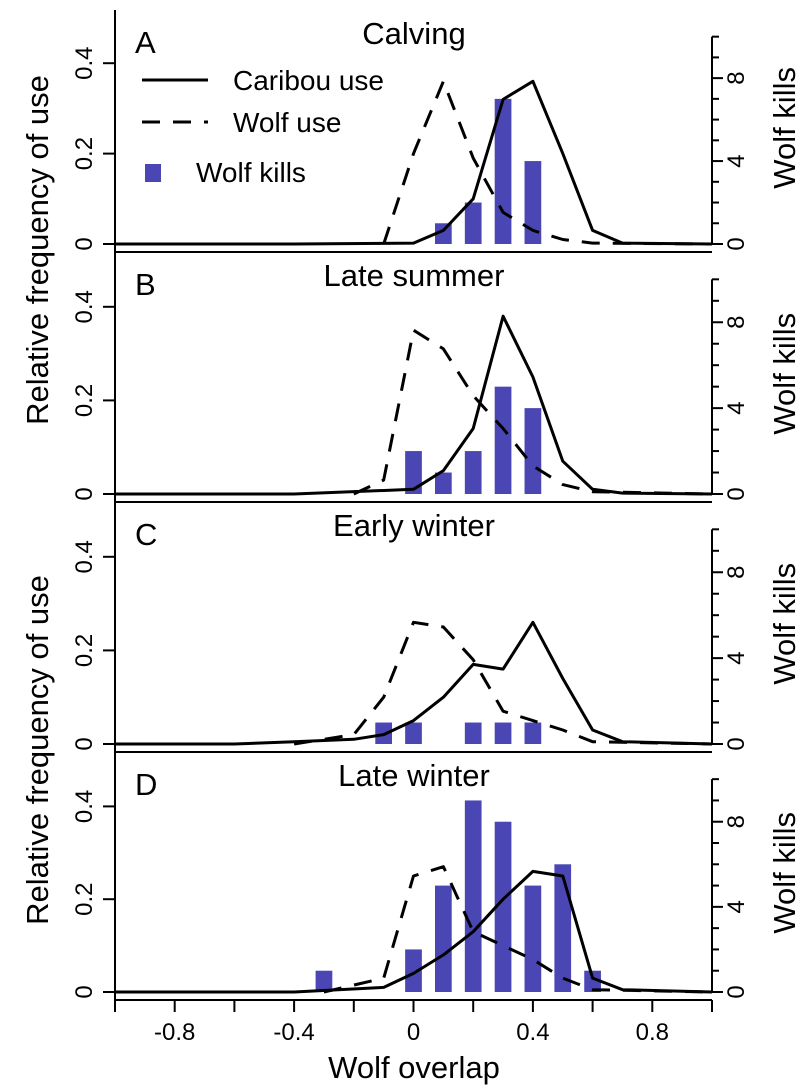 The height and width of the screenshot is (1088, 804). What do you see at coordinates (293, 1032) in the screenshot?
I see `x-tick-label: -0.4` at bounding box center [293, 1032].